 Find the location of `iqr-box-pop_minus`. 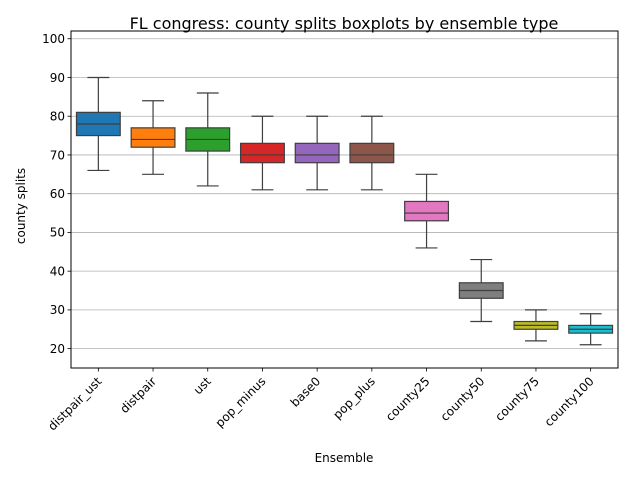

iqr-box-pop_minus is located at coordinates (262, 153).